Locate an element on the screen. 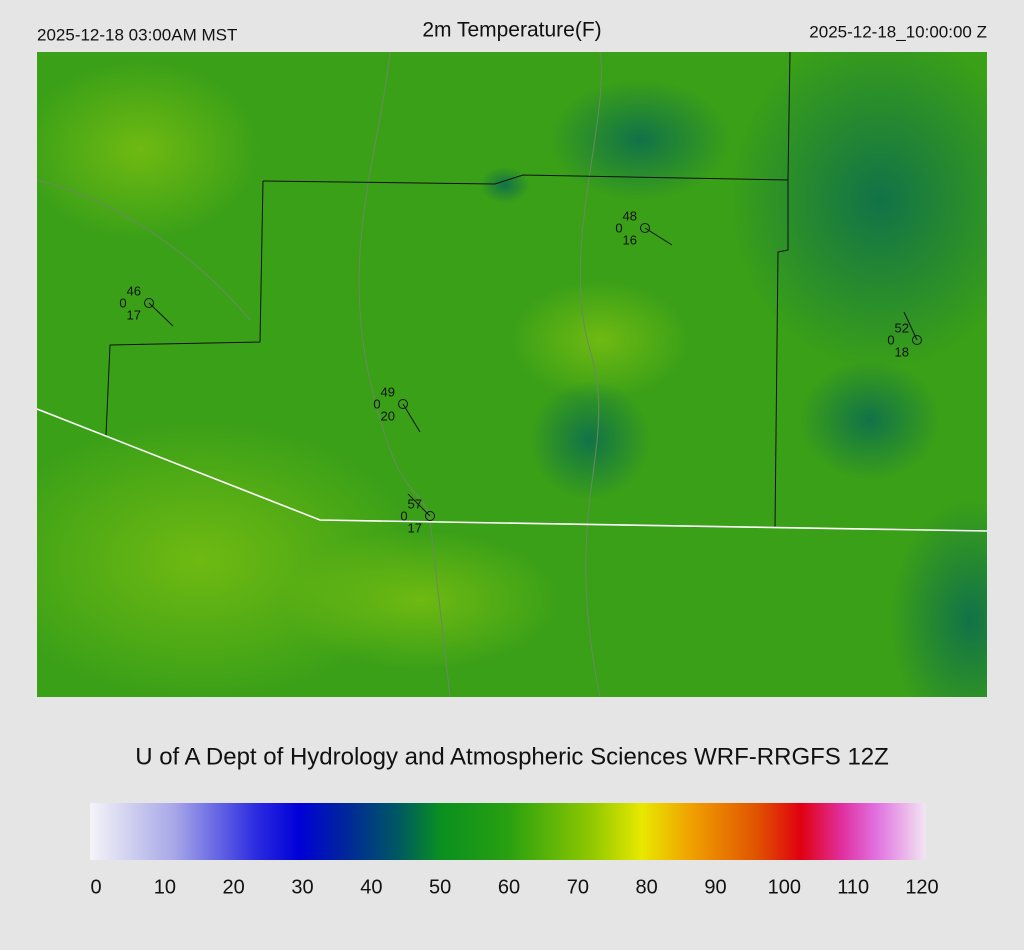 This screenshot has height=950, width=1024. colorbar-tick-label: 80 is located at coordinates (647, 887).